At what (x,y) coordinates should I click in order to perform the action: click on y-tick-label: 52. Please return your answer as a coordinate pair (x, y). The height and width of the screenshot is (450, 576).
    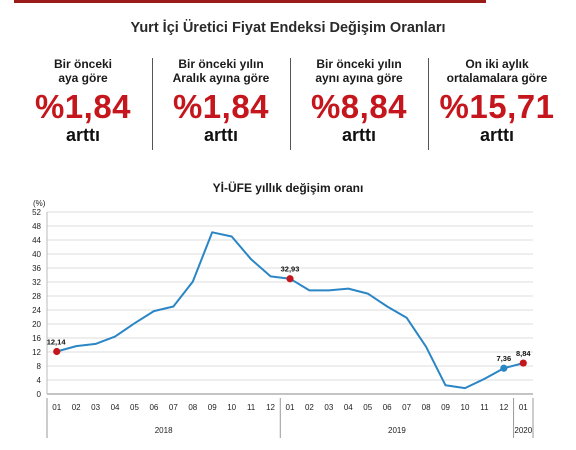
    Looking at the image, I should click on (36, 212).